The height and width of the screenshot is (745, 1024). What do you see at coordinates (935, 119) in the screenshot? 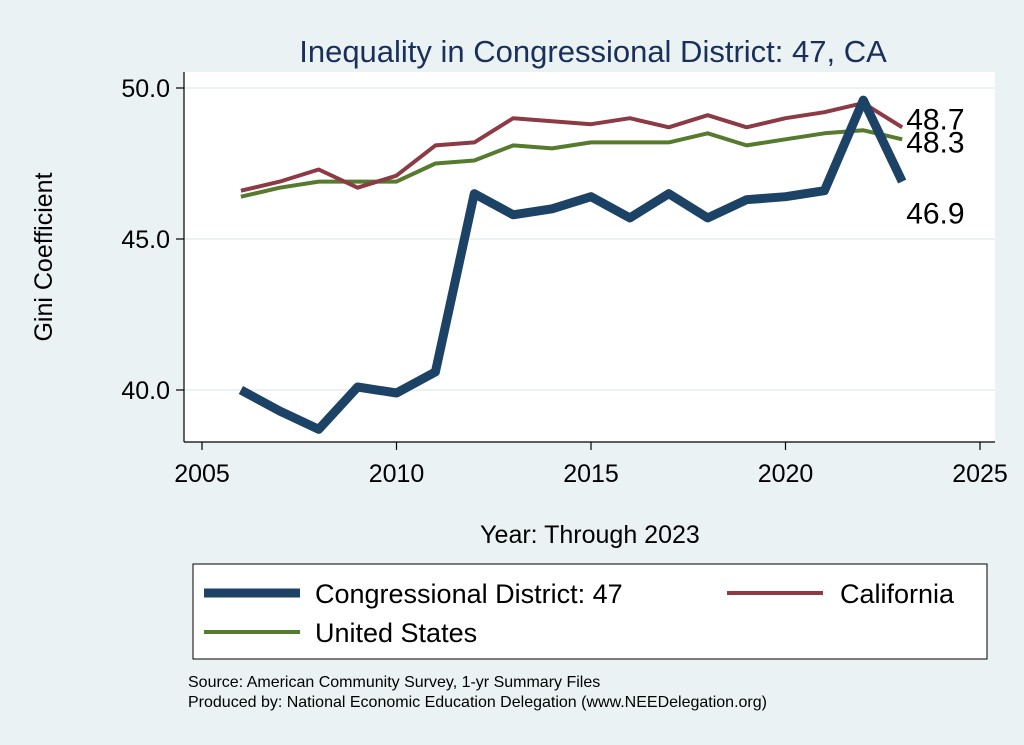
I see `end-label-california: 48.7` at bounding box center [935, 119].